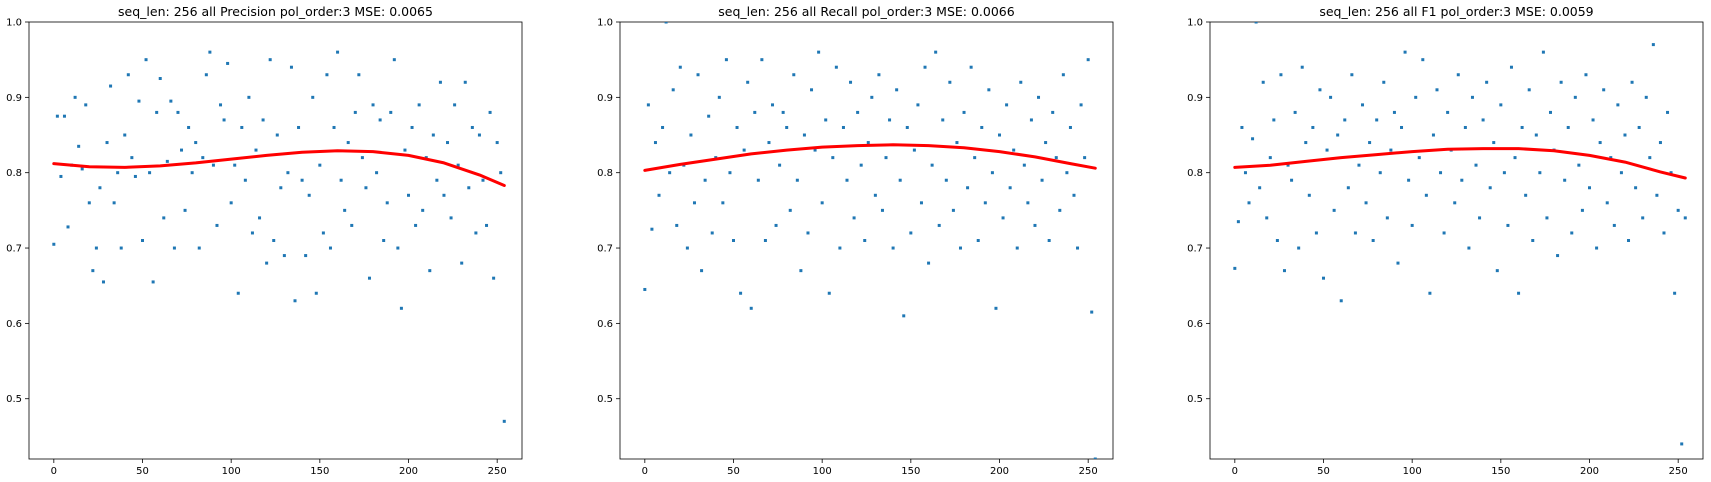 The width and height of the screenshot is (1711, 482). What do you see at coordinates (14, 23) in the screenshot?
I see `y-tick-label: 1.0` at bounding box center [14, 23].